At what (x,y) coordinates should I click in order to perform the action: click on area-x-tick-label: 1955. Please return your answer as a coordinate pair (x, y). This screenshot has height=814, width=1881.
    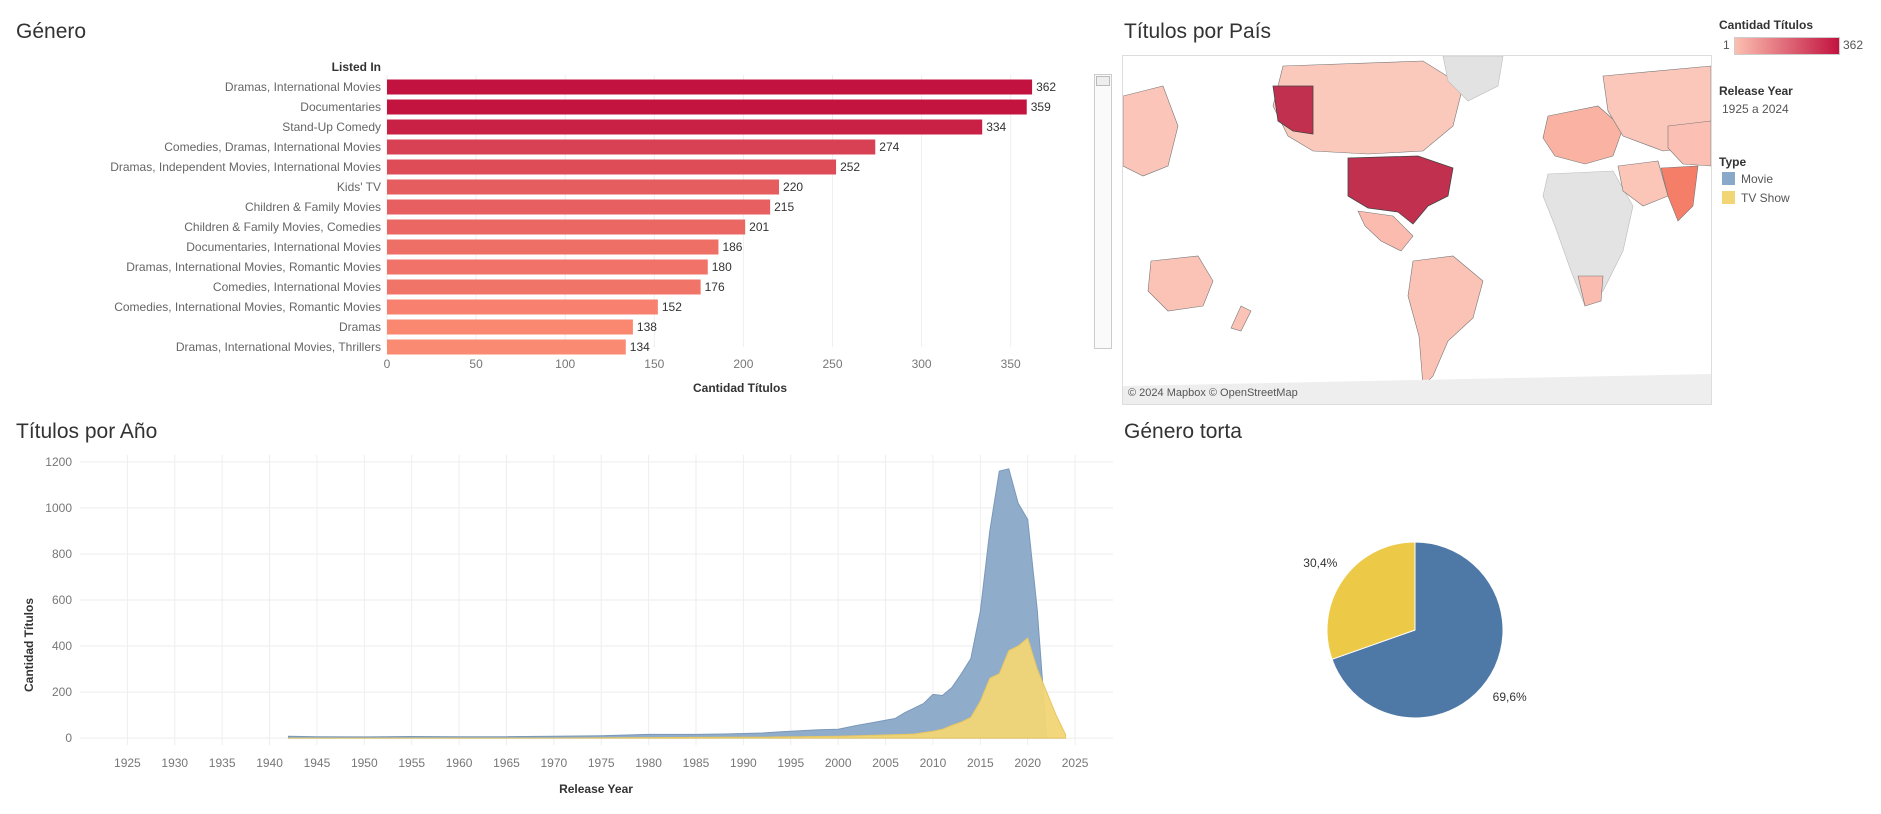
    Looking at the image, I should click on (411, 763).